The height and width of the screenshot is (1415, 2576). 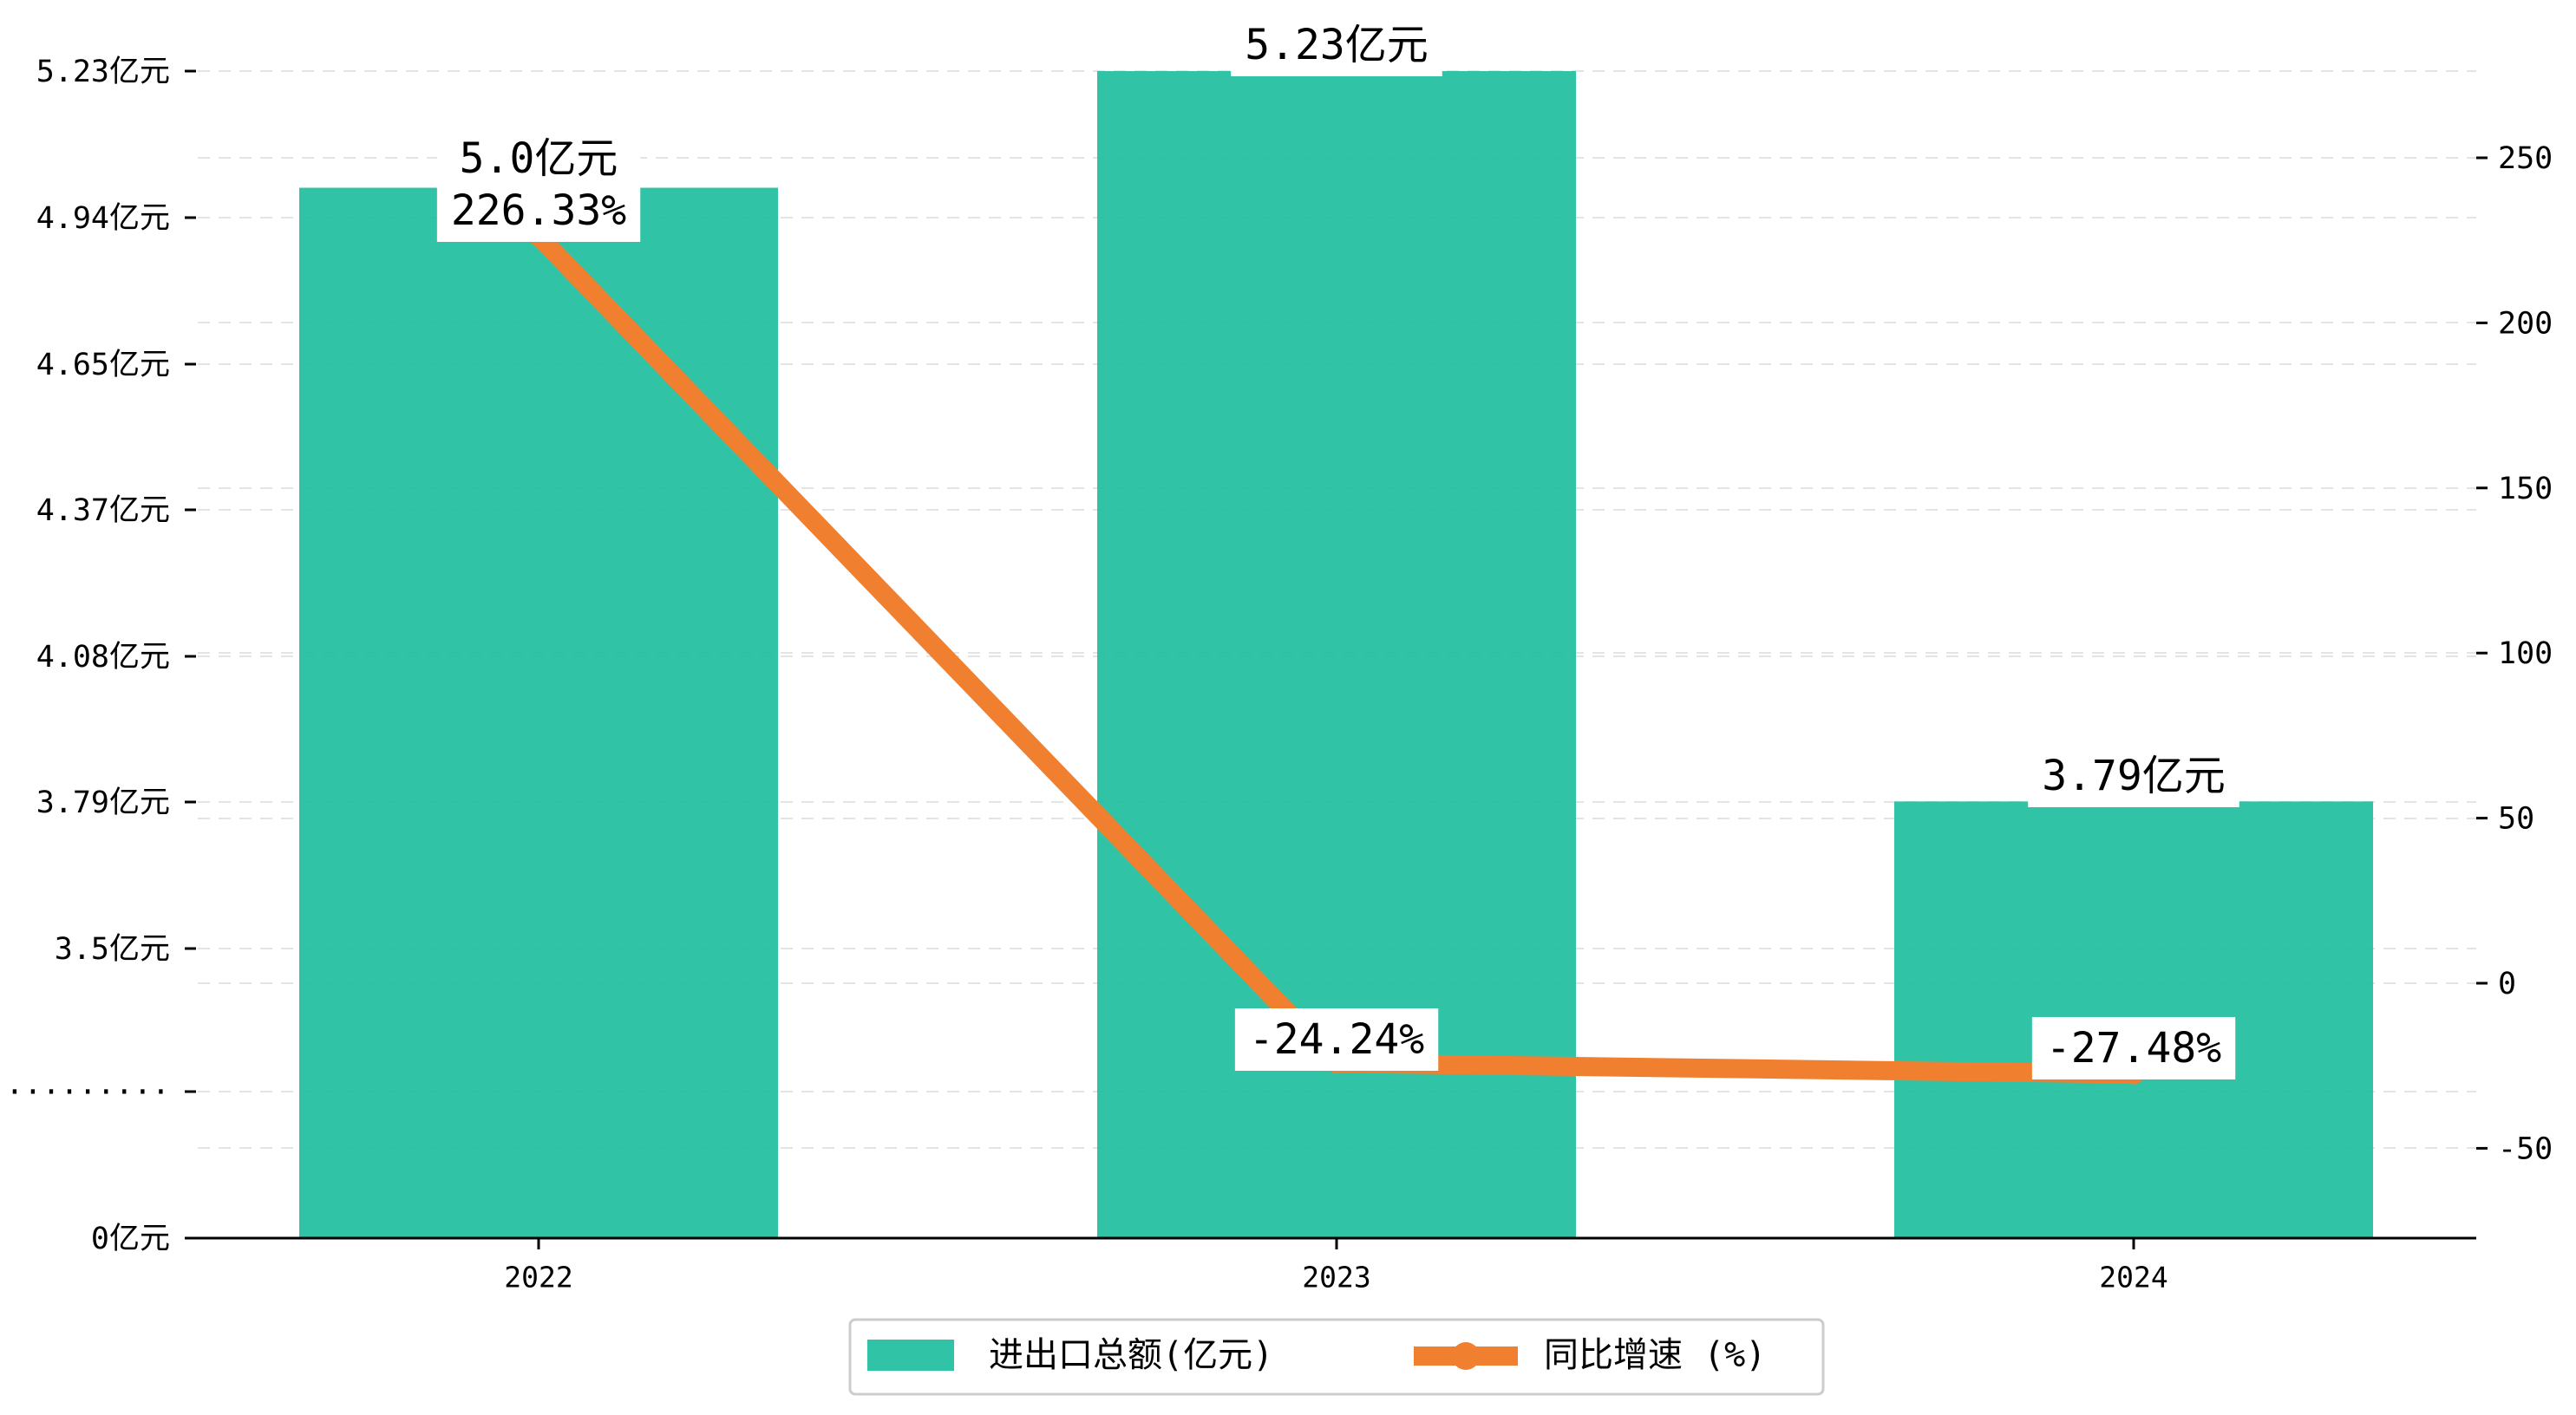 I want to click on bar-value-label-group: 5.23亿元, so click(x=1336, y=45).